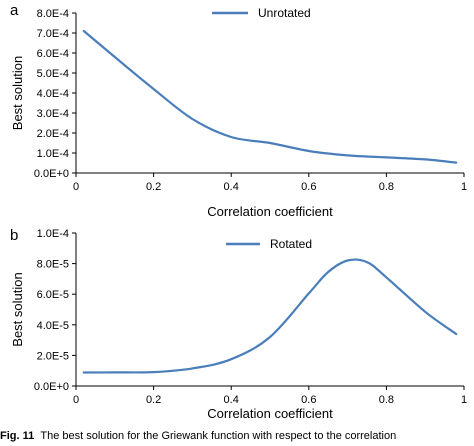 Image resolution: width=474 pixels, height=446 pixels. Describe the element at coordinates (53, 14) in the screenshot. I see `y-tick-label: 8.0E-4` at that location.